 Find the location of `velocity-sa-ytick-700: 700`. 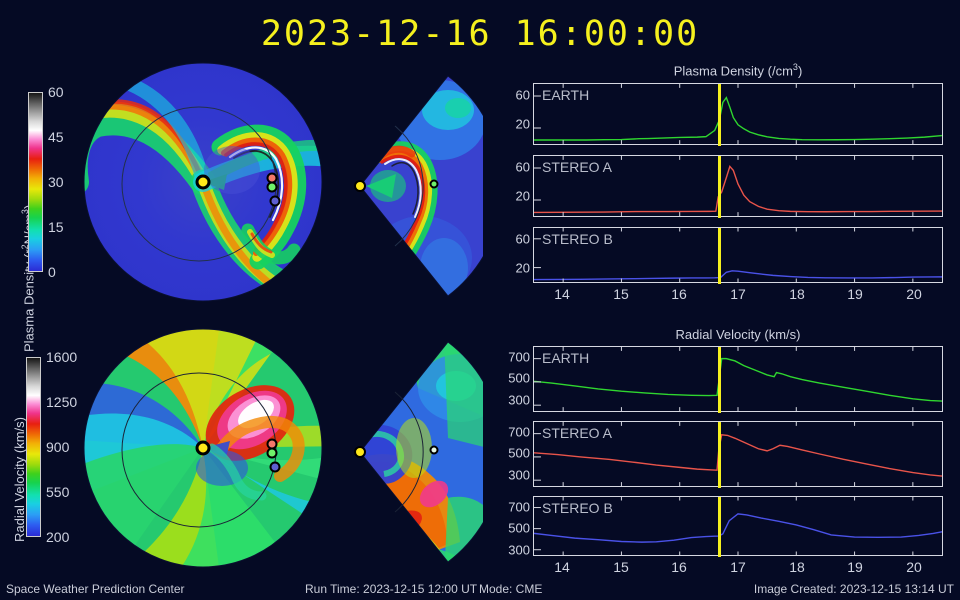

velocity-sa-ytick-700: 700 is located at coordinates (519, 432).